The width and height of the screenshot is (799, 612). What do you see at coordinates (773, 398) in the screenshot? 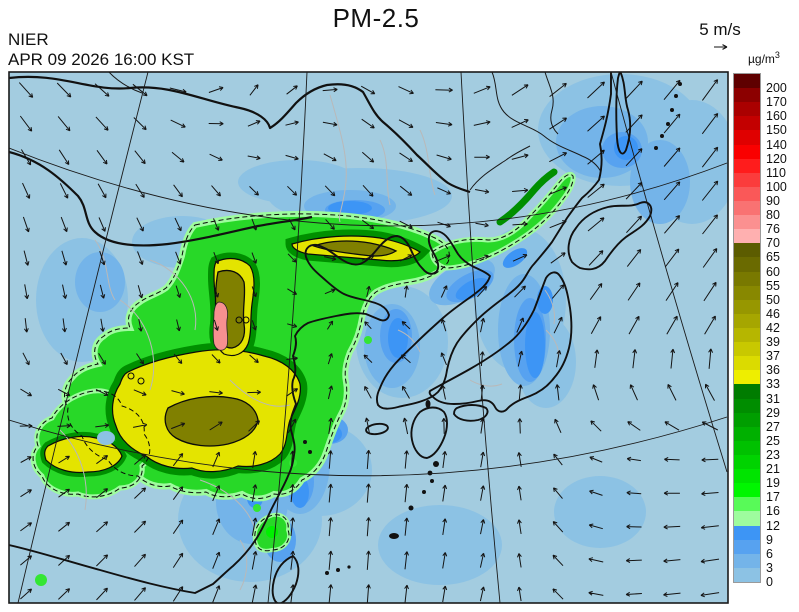
I see `colorbar-tick-label: 31` at bounding box center [773, 398].